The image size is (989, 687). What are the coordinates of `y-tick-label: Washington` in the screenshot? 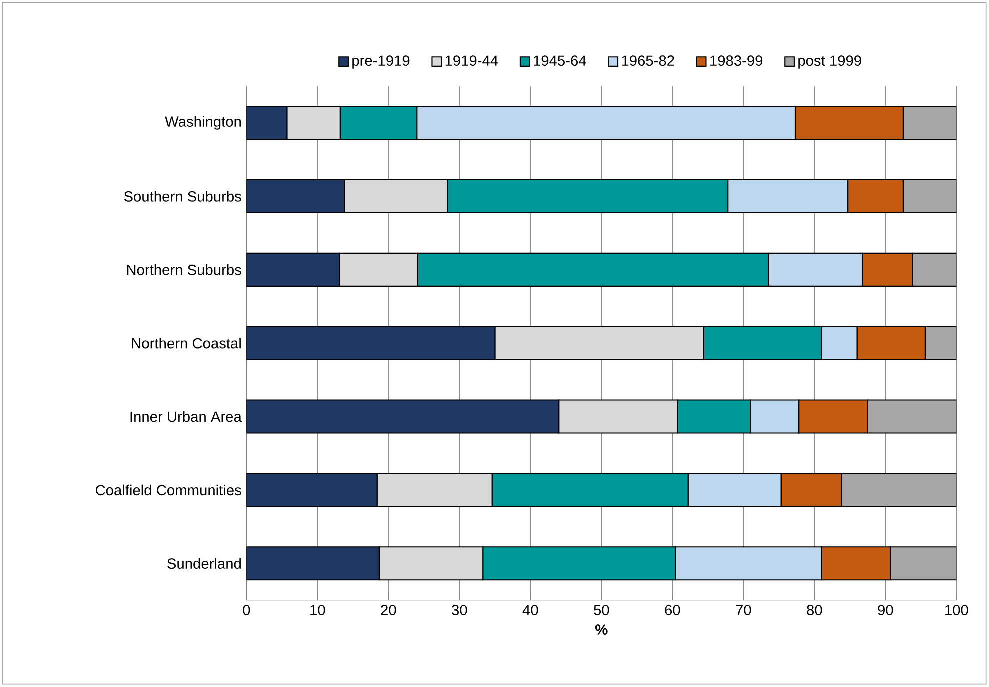 It's located at (203, 123).